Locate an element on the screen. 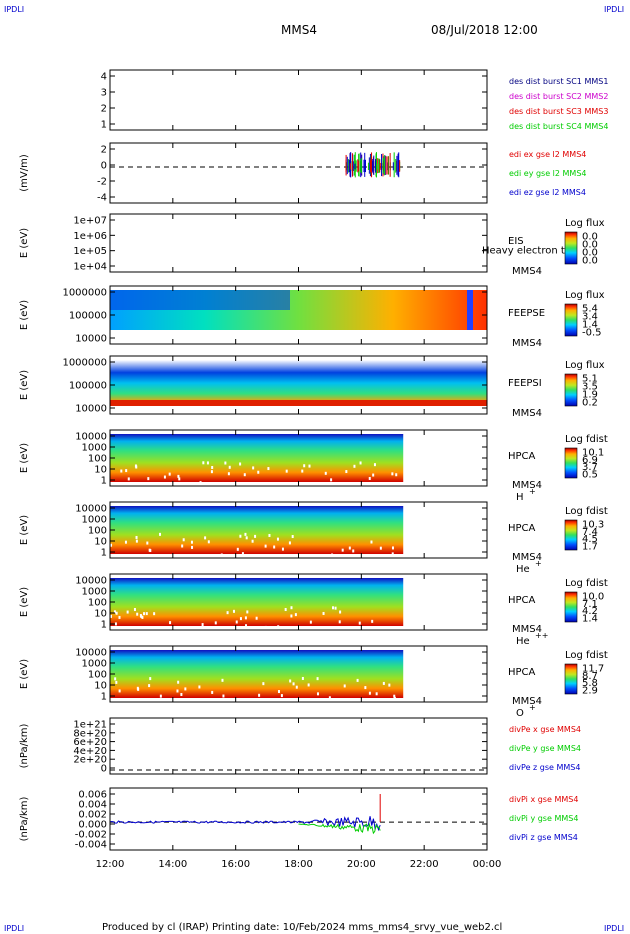 This screenshot has width=630, height=934. y-tick-label: 100000 is located at coordinates (88, 316).